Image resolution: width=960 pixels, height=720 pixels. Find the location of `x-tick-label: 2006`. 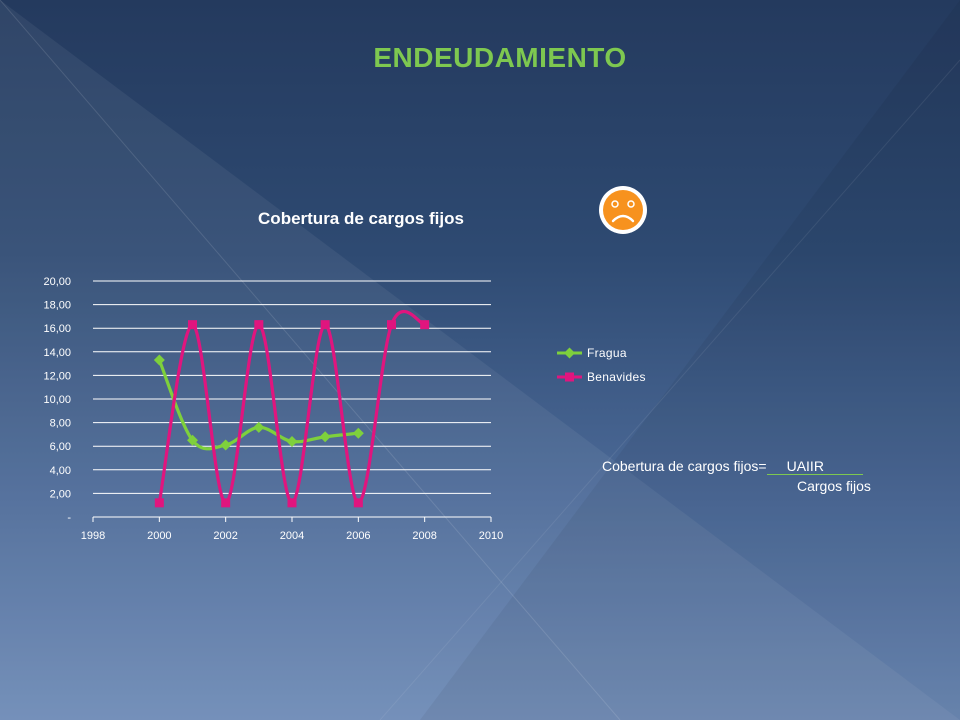

x-tick-label: 2006 is located at coordinates (358, 536).